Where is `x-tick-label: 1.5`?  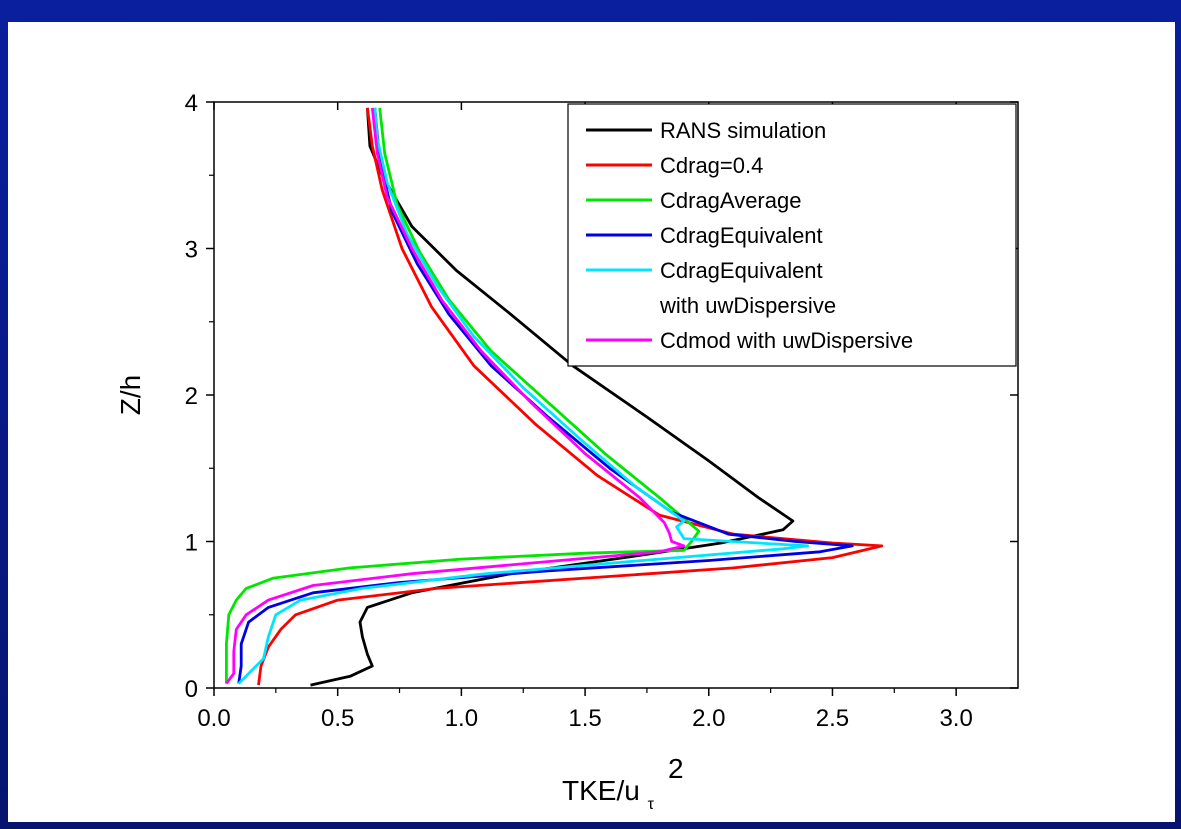
x-tick-label: 1.5 is located at coordinates (584, 718).